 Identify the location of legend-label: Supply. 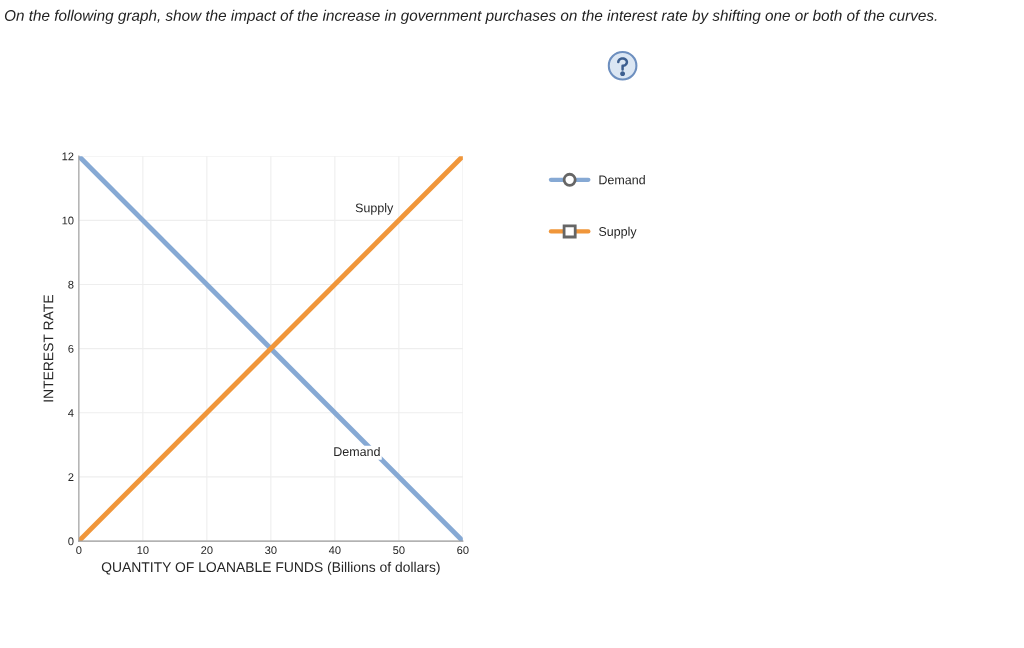
(617, 232).